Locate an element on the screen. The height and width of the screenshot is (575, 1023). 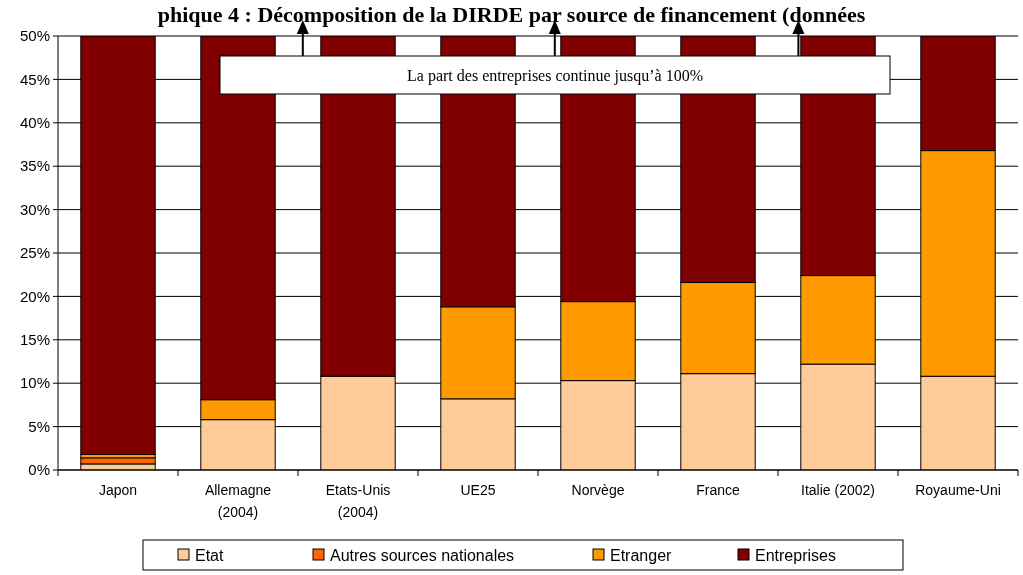
y-tick-label: 50% is located at coordinates (34, 36).